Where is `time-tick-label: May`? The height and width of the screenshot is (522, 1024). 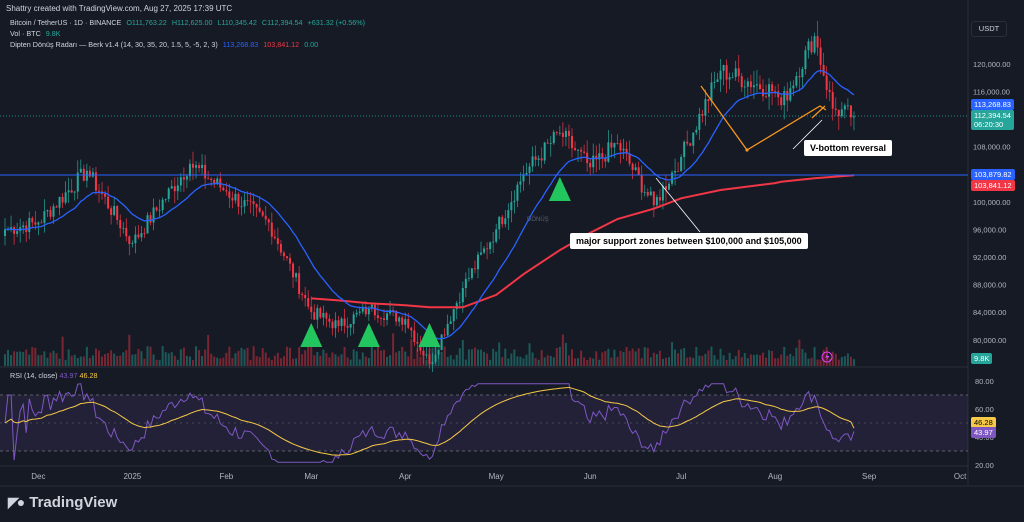
time-tick-label: May is located at coordinates (496, 476).